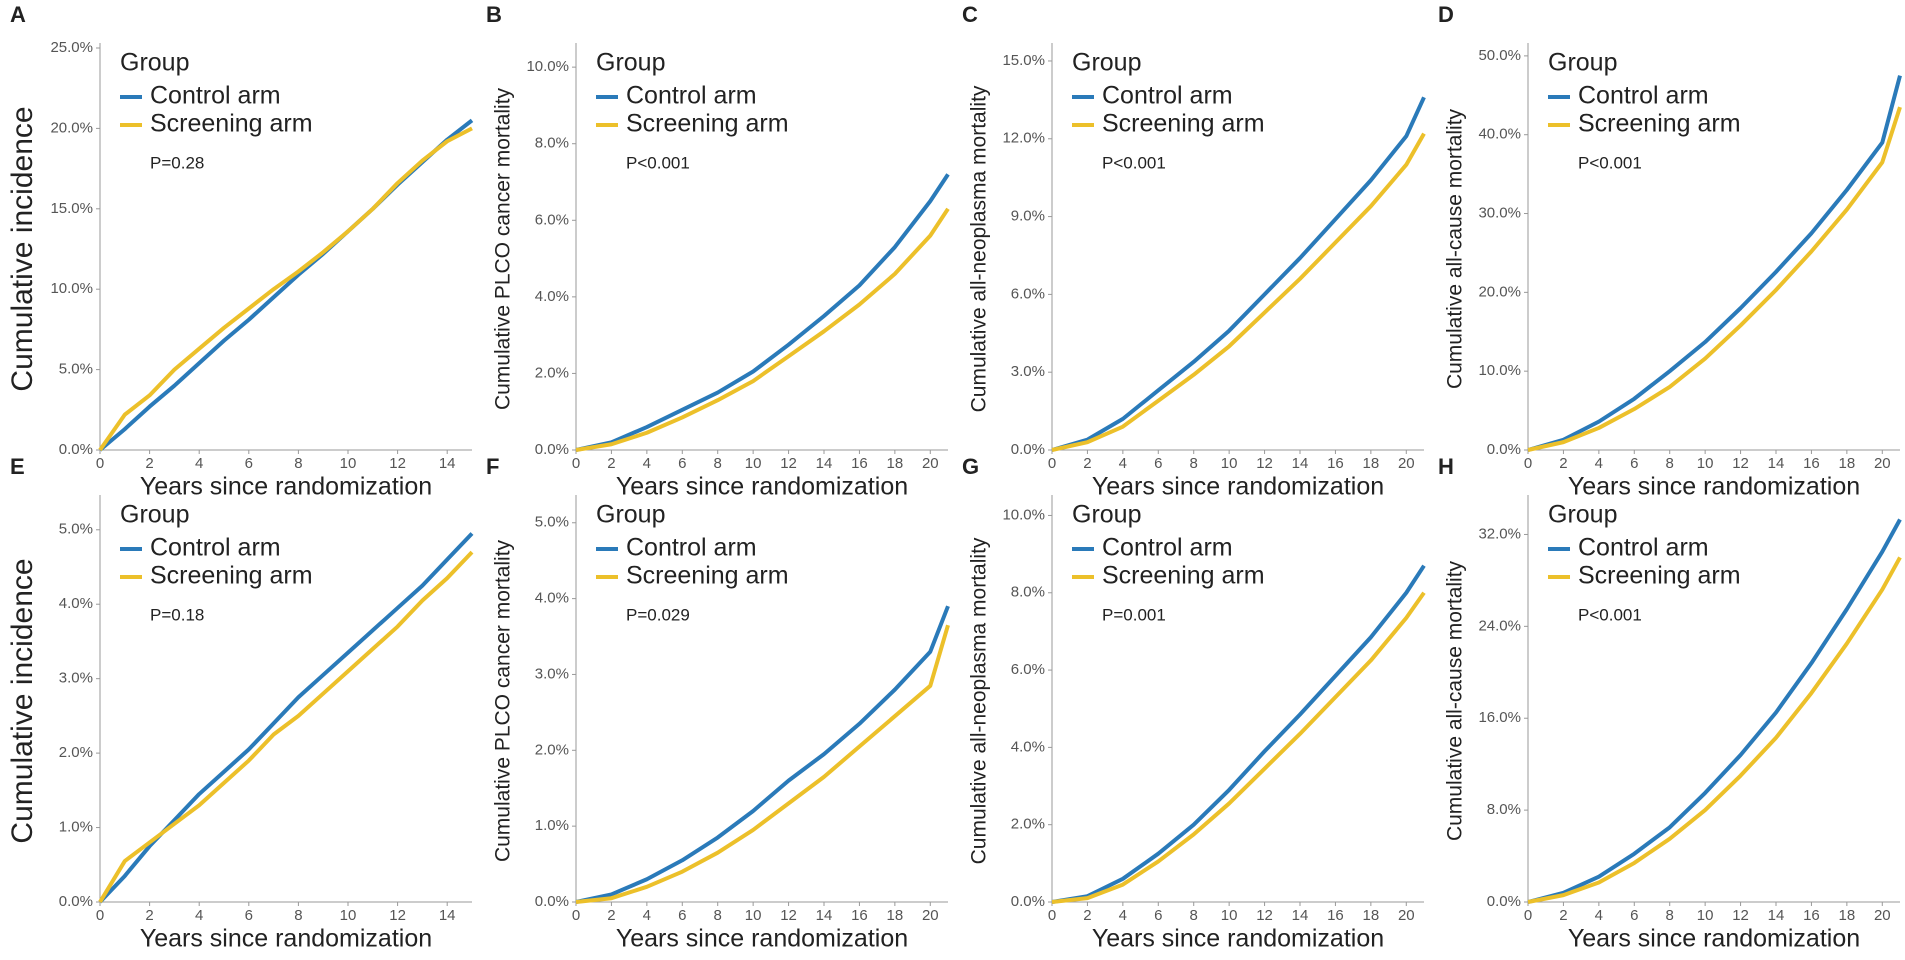 The image size is (1905, 960). Describe the element at coordinates (18, 14) in the screenshot. I see `panel-label: A` at that location.